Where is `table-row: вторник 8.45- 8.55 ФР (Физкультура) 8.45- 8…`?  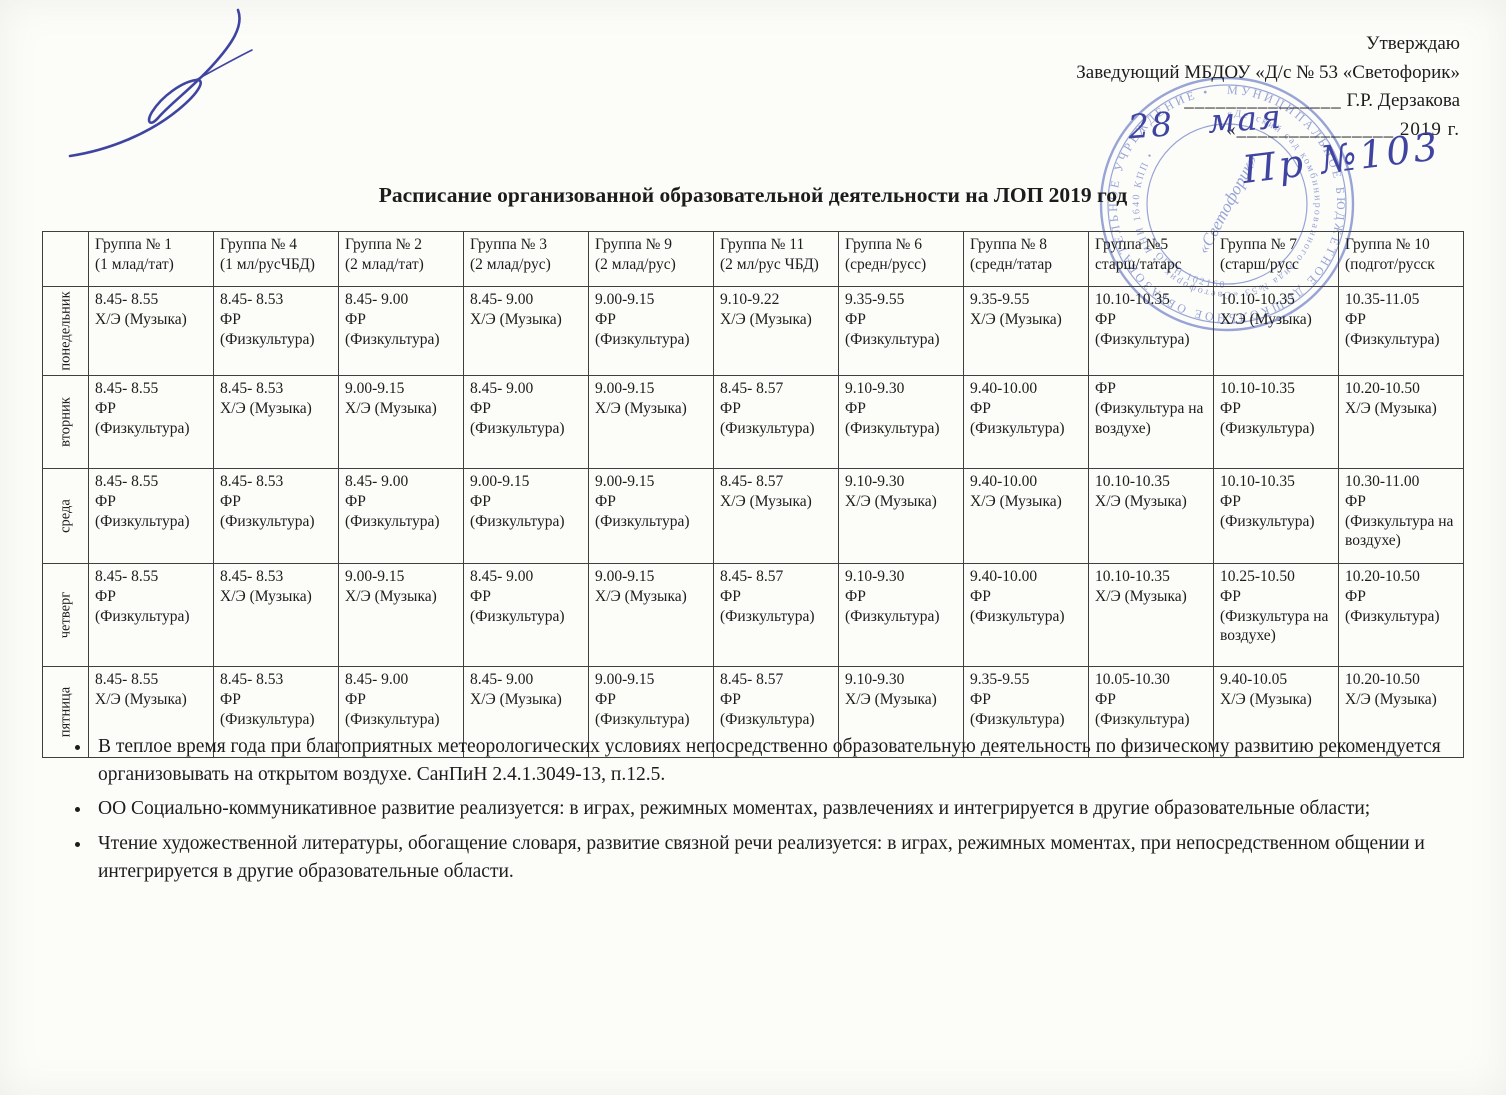
table-row: вторник 8.45- 8.55 ФР (Физкультура) 8.45- 8… is located at coordinates (753, 422).